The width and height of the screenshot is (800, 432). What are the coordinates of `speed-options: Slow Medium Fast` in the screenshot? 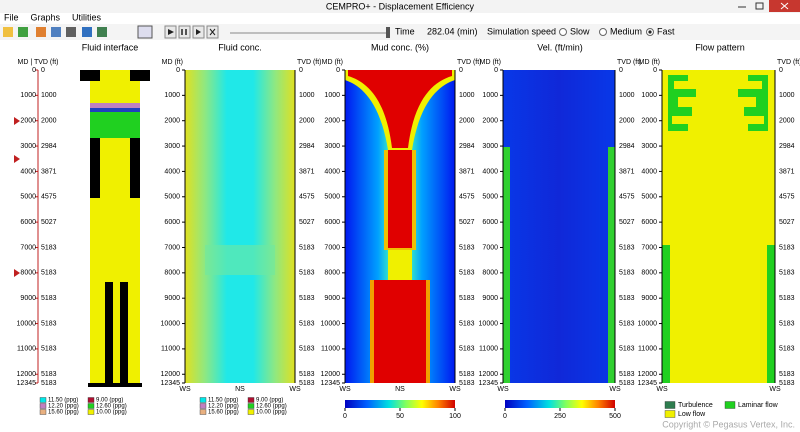 It's located at (617, 31).